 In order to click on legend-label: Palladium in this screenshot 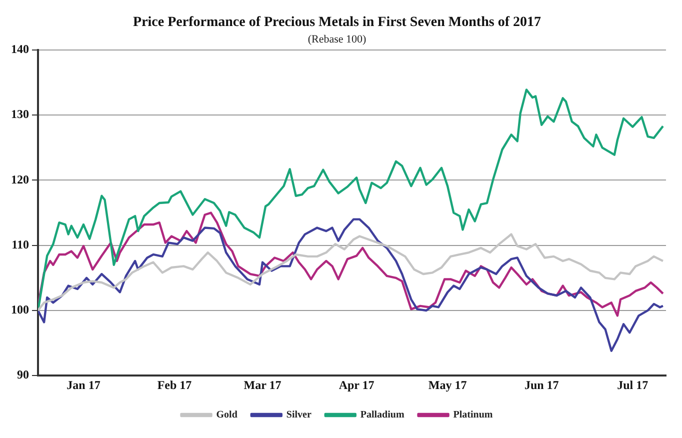, I will do `click(382, 415)`.